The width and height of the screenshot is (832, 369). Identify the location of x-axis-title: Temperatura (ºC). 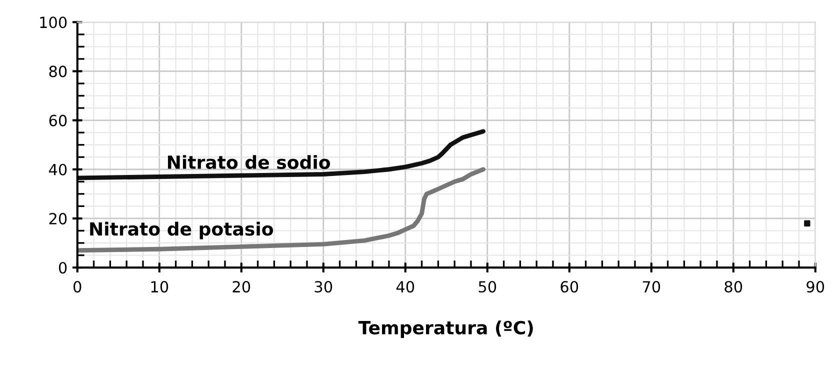
(445, 329).